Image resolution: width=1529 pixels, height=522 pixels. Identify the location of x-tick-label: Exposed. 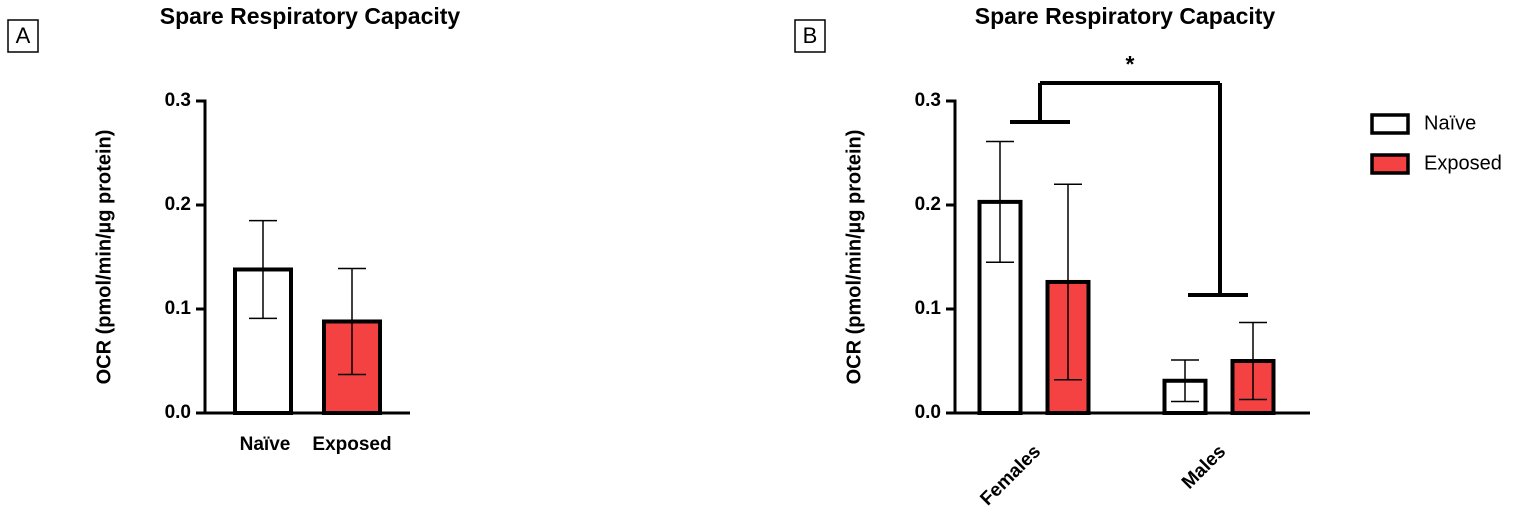
(351, 444).